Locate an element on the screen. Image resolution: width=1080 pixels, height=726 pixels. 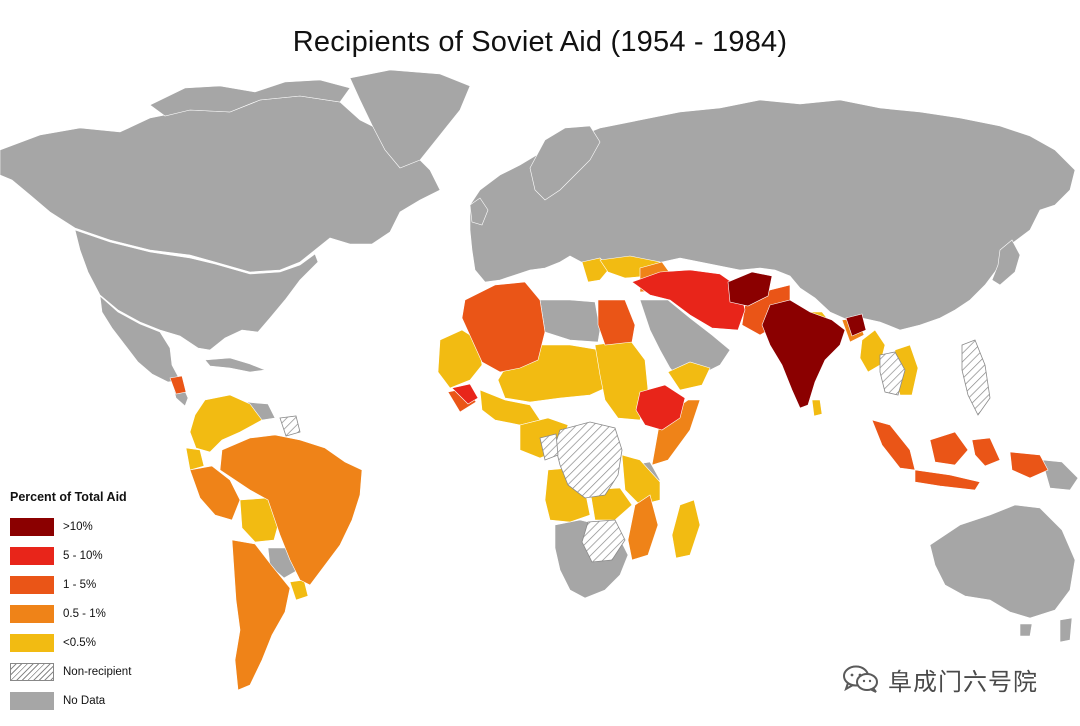
legend-title: Percent of Total Aid is located at coordinates (68, 497).